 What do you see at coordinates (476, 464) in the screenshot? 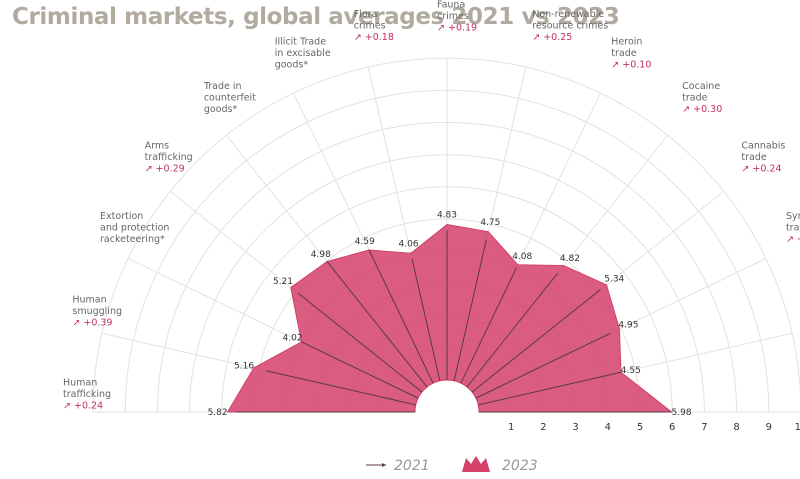
I see `legend-2023-swatch` at bounding box center [476, 464].